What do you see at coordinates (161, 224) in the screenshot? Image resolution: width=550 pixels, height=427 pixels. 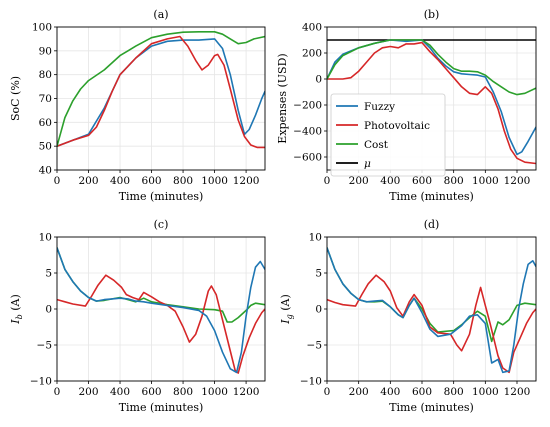 I see `panel-title: (c)` at bounding box center [161, 224].